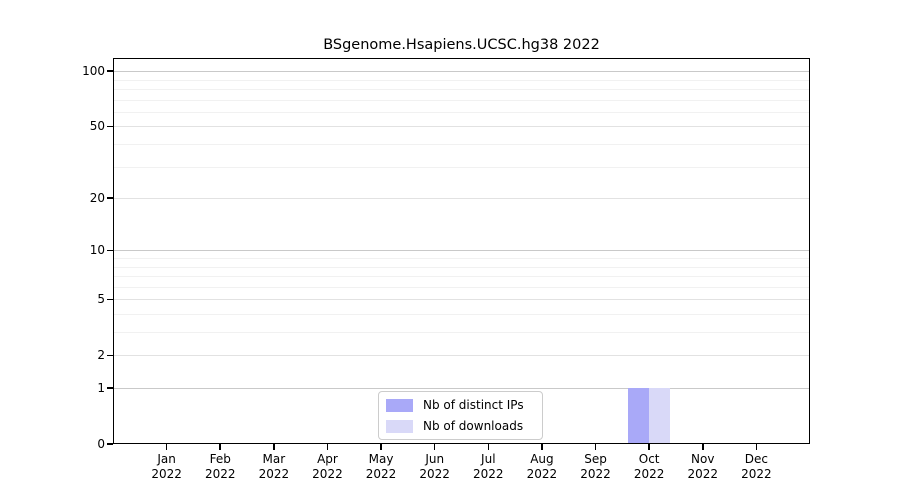 Image resolution: width=900 pixels, height=500 pixels. Describe the element at coordinates (461, 45) in the screenshot. I see `chart-title: BSgenome.Hsapiens.UCSC.hg38 2022` at that location.